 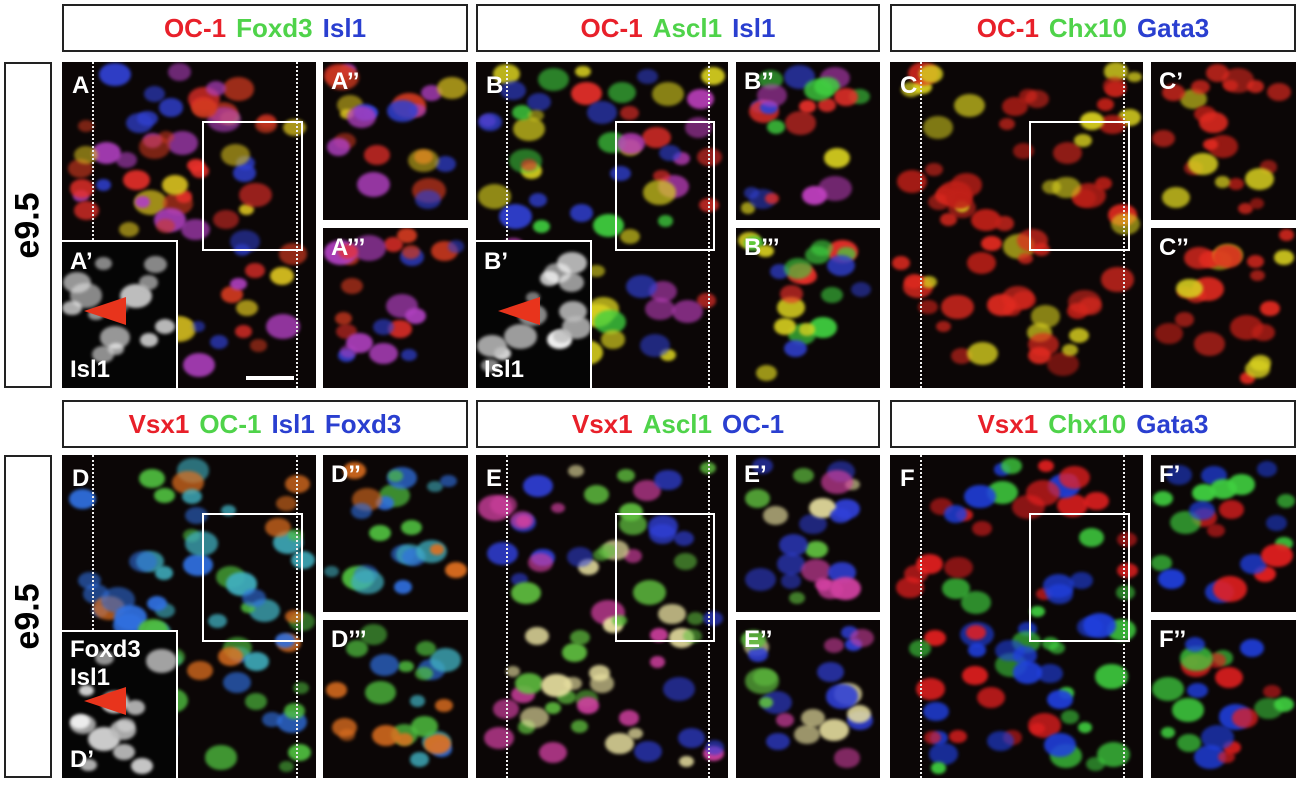 What do you see at coordinates (1170, 474) in the screenshot?
I see `panel-letter: F’` at bounding box center [1170, 474].